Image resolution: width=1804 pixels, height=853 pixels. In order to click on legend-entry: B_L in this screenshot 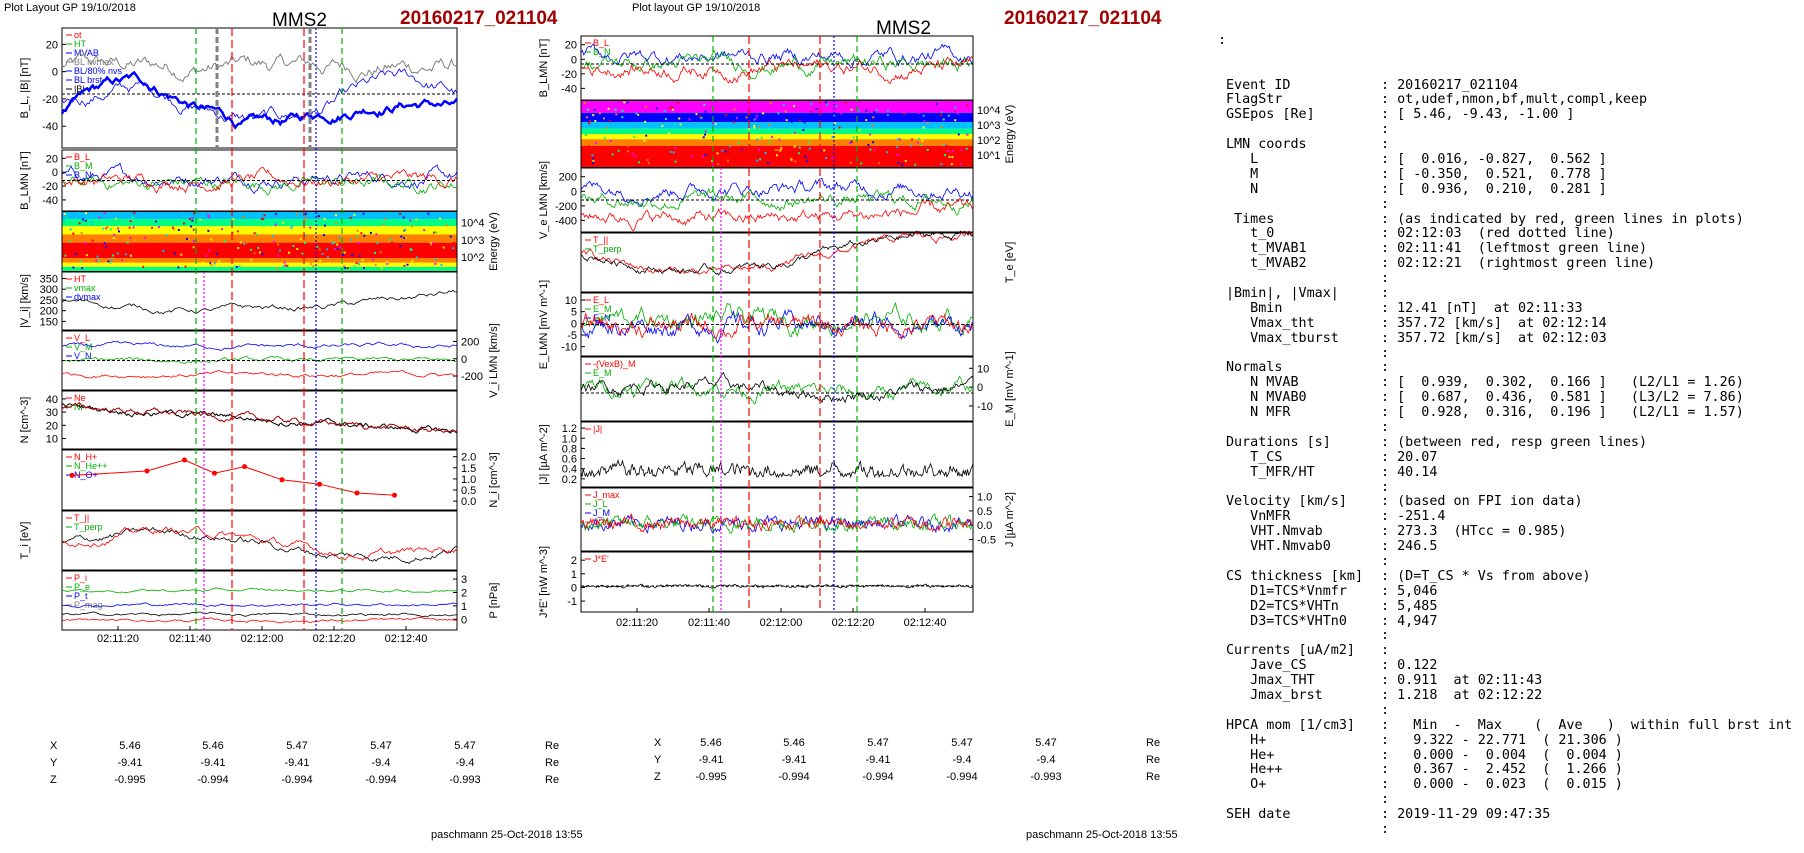, I will do `click(601, 43)`.